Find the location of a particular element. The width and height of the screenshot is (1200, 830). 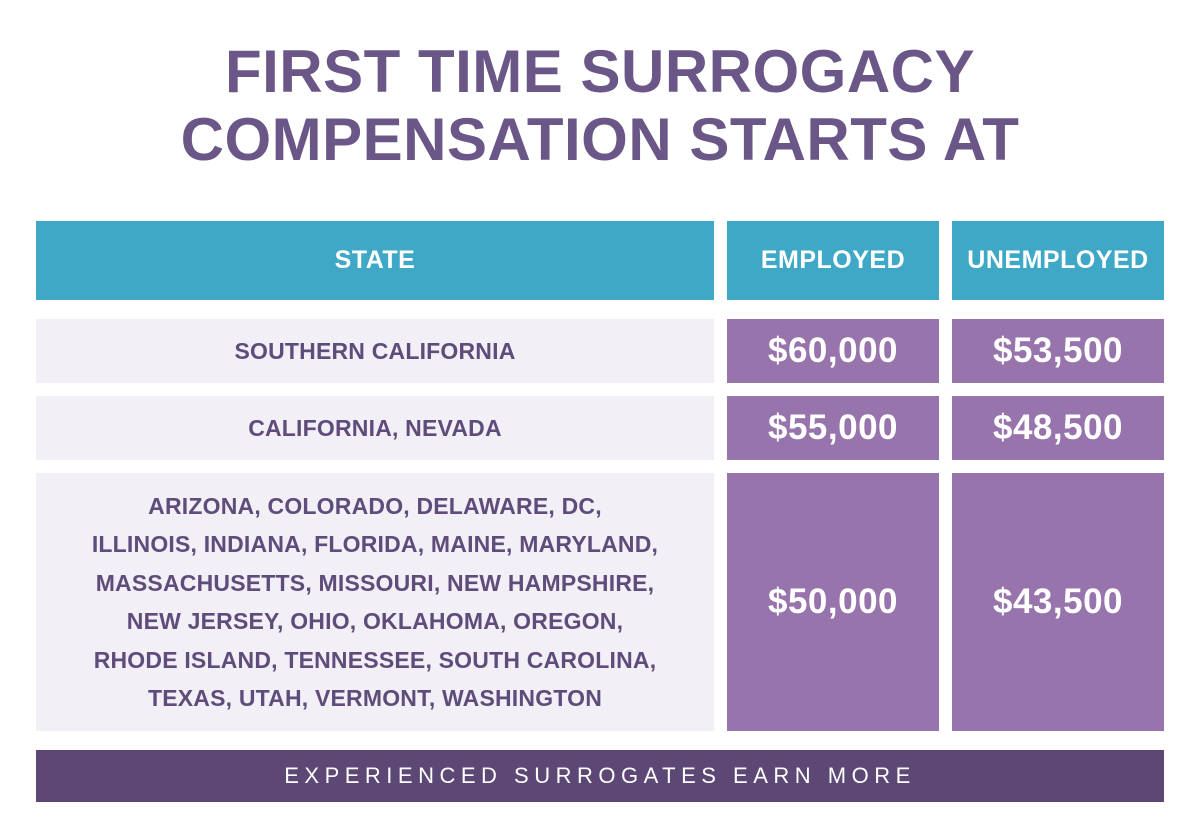

state-line: NEW JERSEY, OHIO, OKLAHOMA, OREGON, is located at coordinates (375, 621).